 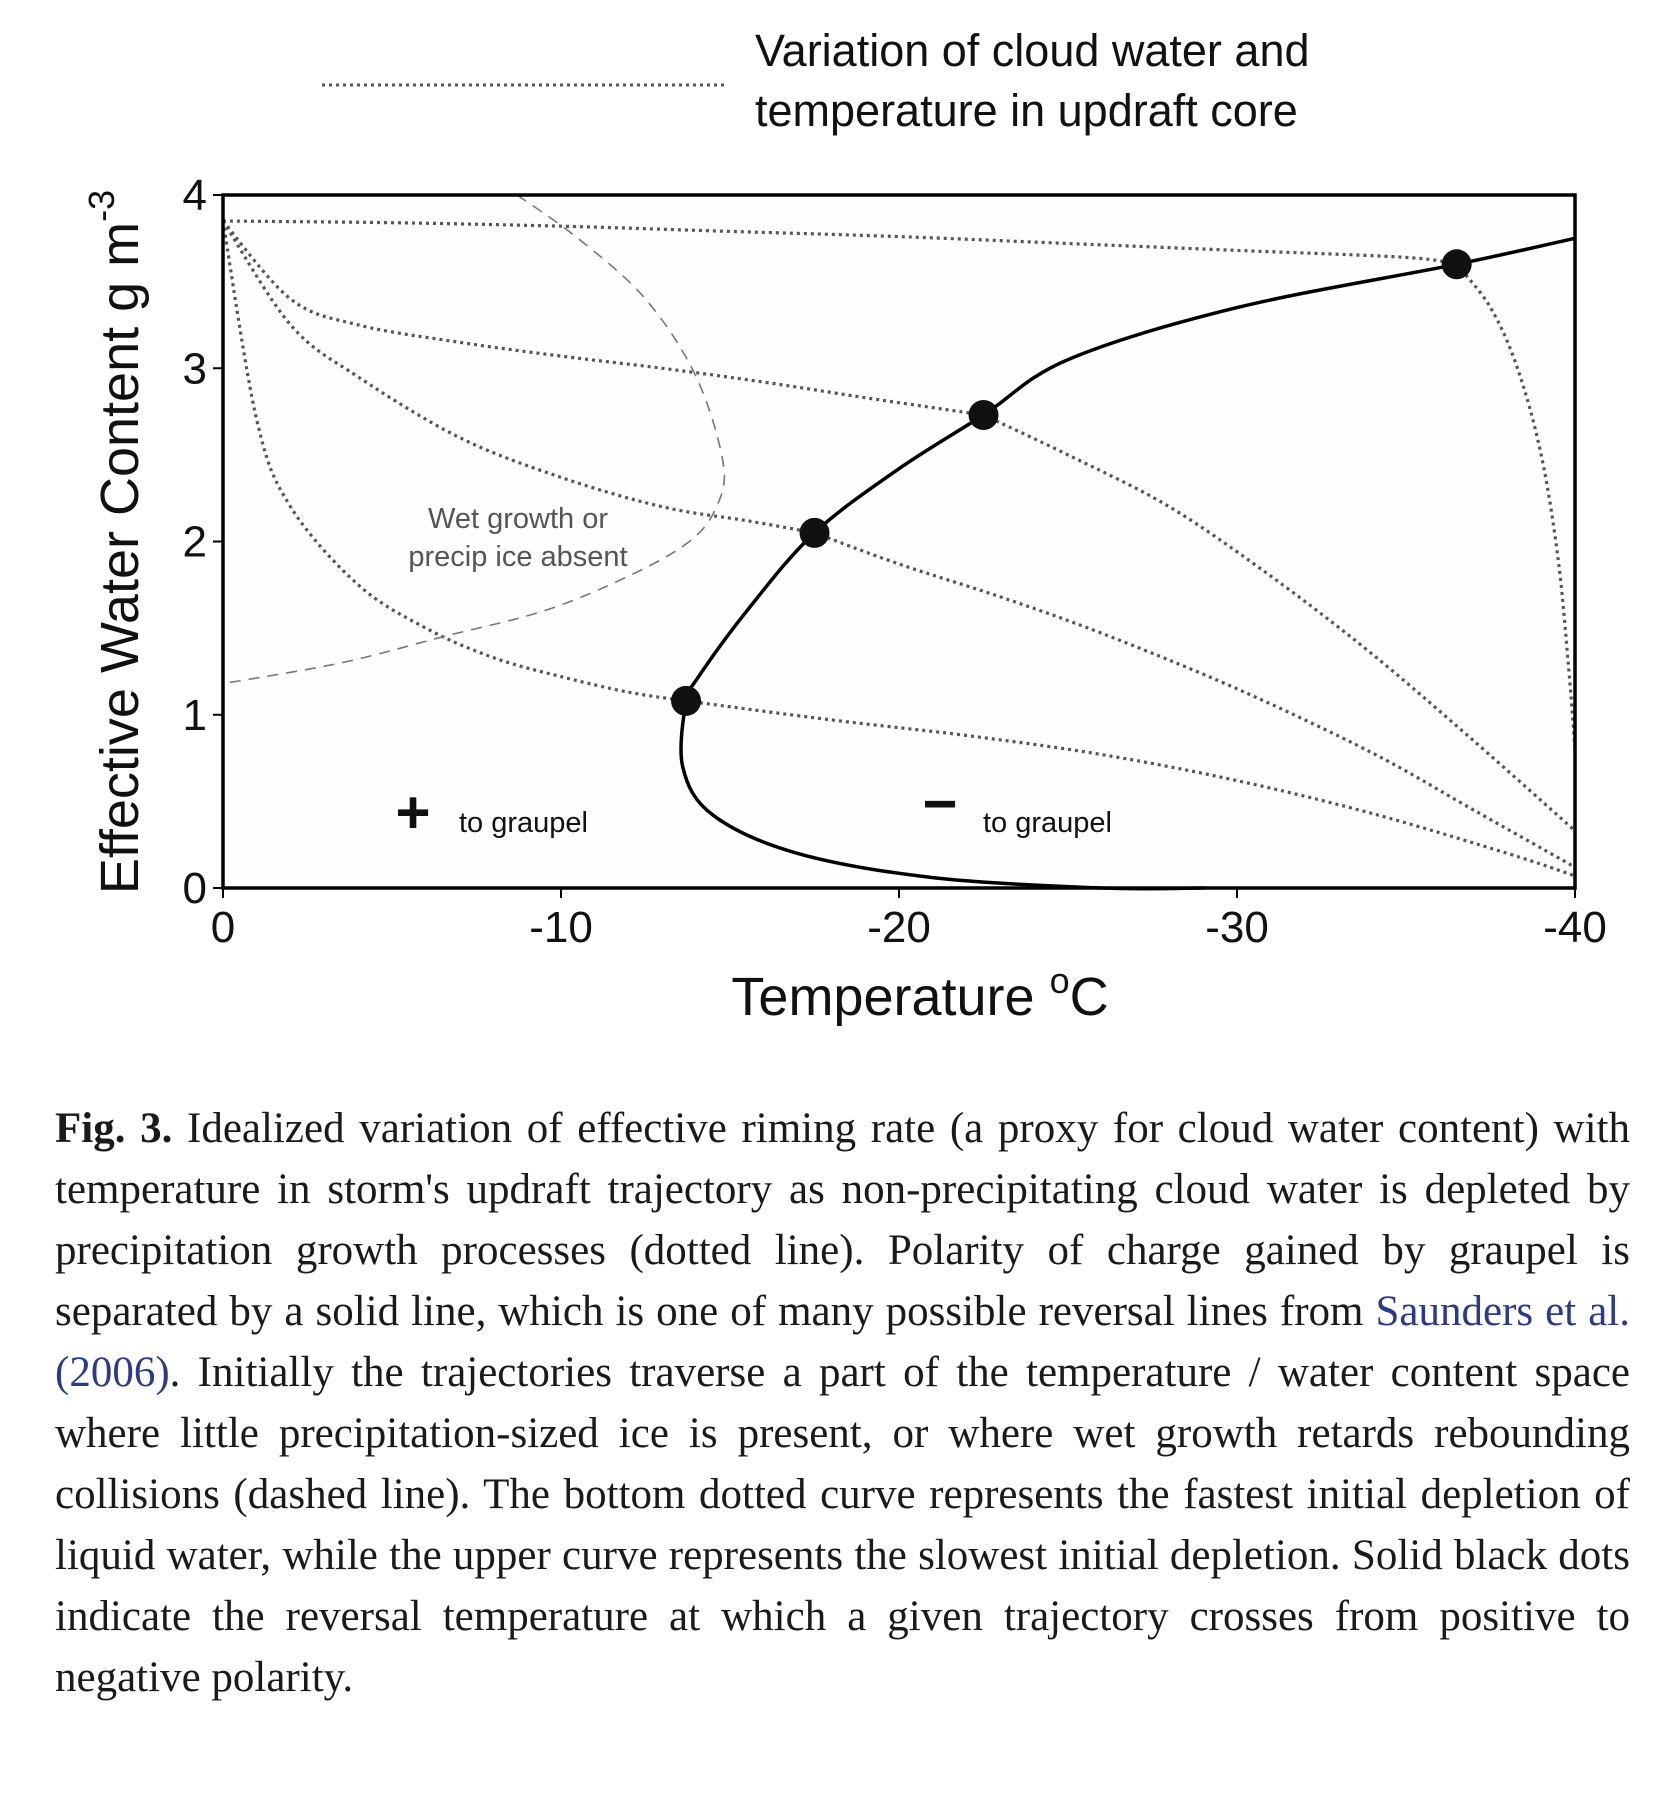 I want to click on legend-label-line1: Variation of cloud water and, so click(x=1032, y=50).